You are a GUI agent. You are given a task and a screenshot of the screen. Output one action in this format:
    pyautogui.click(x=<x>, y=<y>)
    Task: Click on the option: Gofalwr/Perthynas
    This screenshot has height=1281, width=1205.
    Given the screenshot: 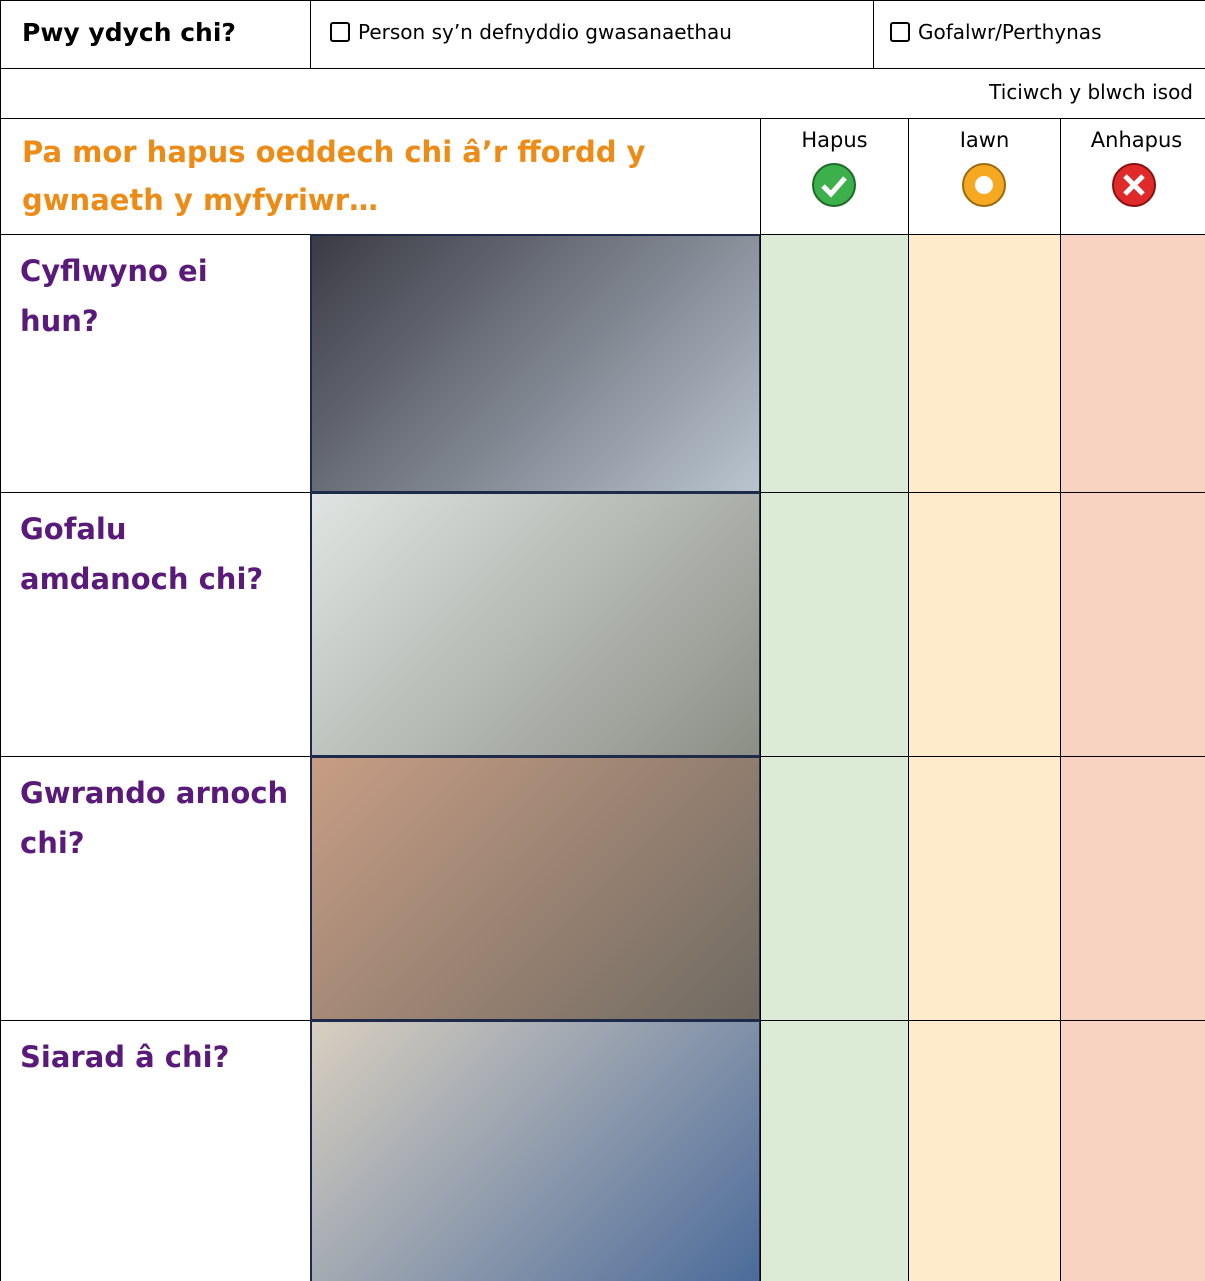 What is the action you would take?
    pyautogui.click(x=996, y=32)
    